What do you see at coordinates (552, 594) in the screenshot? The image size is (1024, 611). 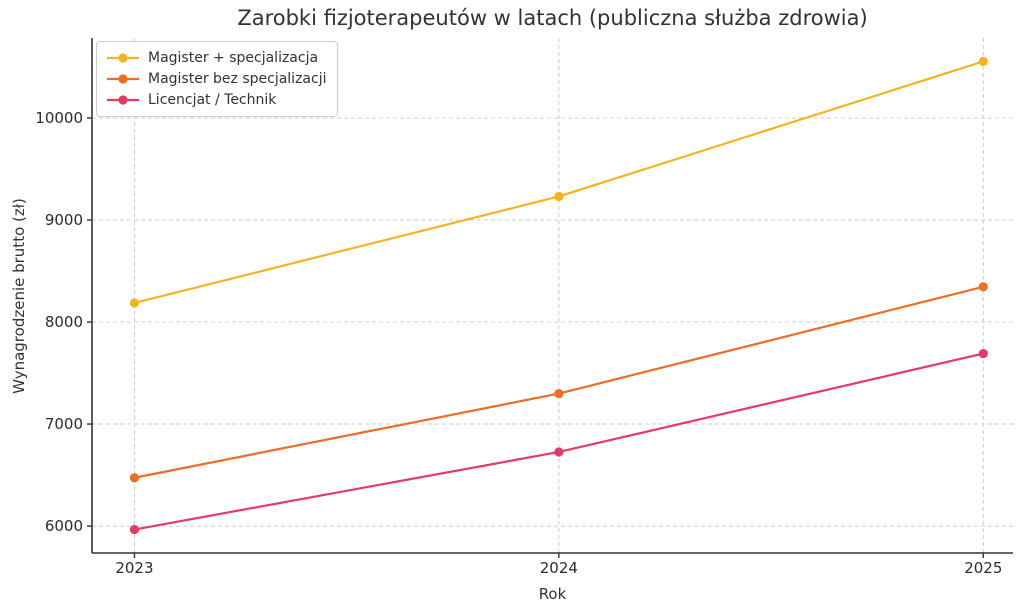 I see `x-axis-label: Rok` at bounding box center [552, 594].